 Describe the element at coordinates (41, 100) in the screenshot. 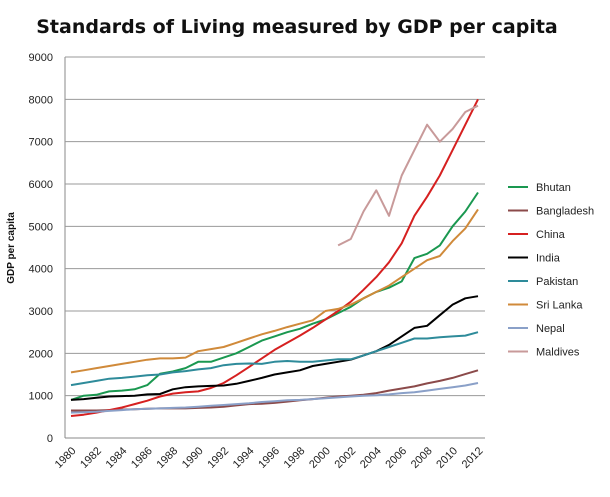

I see `y-tick-label: 8000` at that location.